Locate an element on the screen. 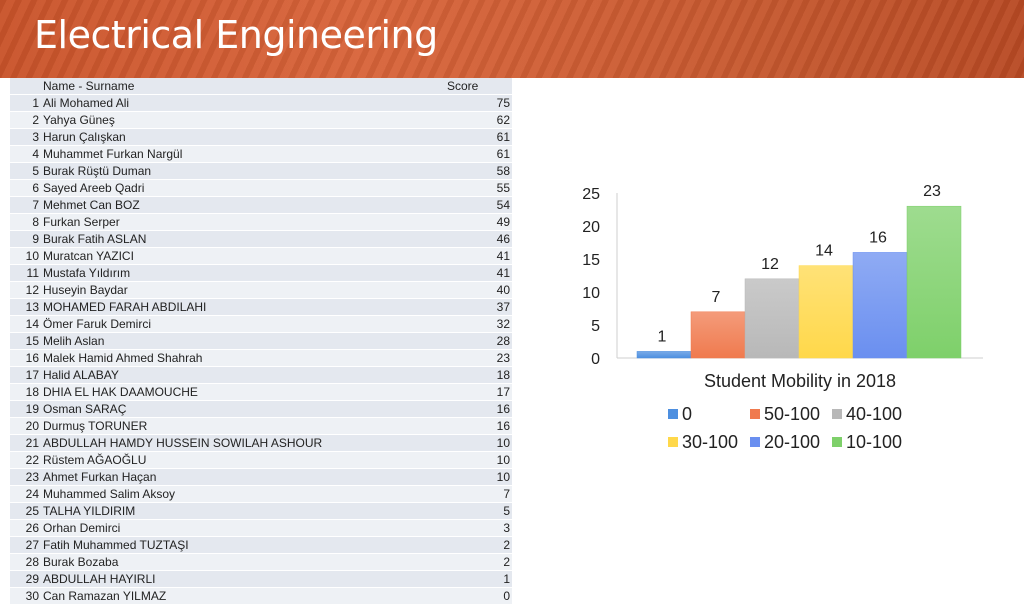 Image resolution: width=1024 pixels, height=605 pixels. table-row: 17 Halid ALABAY 18 is located at coordinates (261, 375).